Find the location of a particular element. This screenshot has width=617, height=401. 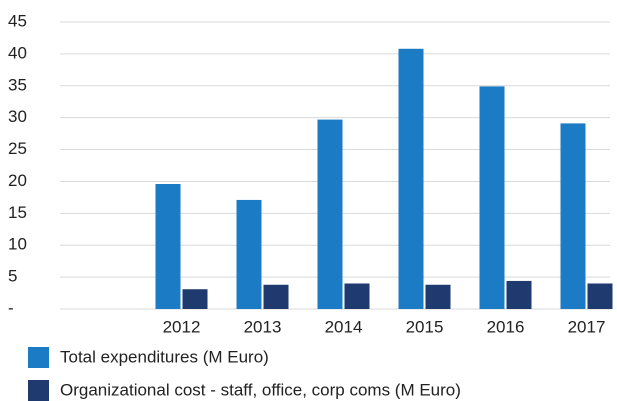

y-tick-label: 30 is located at coordinates (17, 116).